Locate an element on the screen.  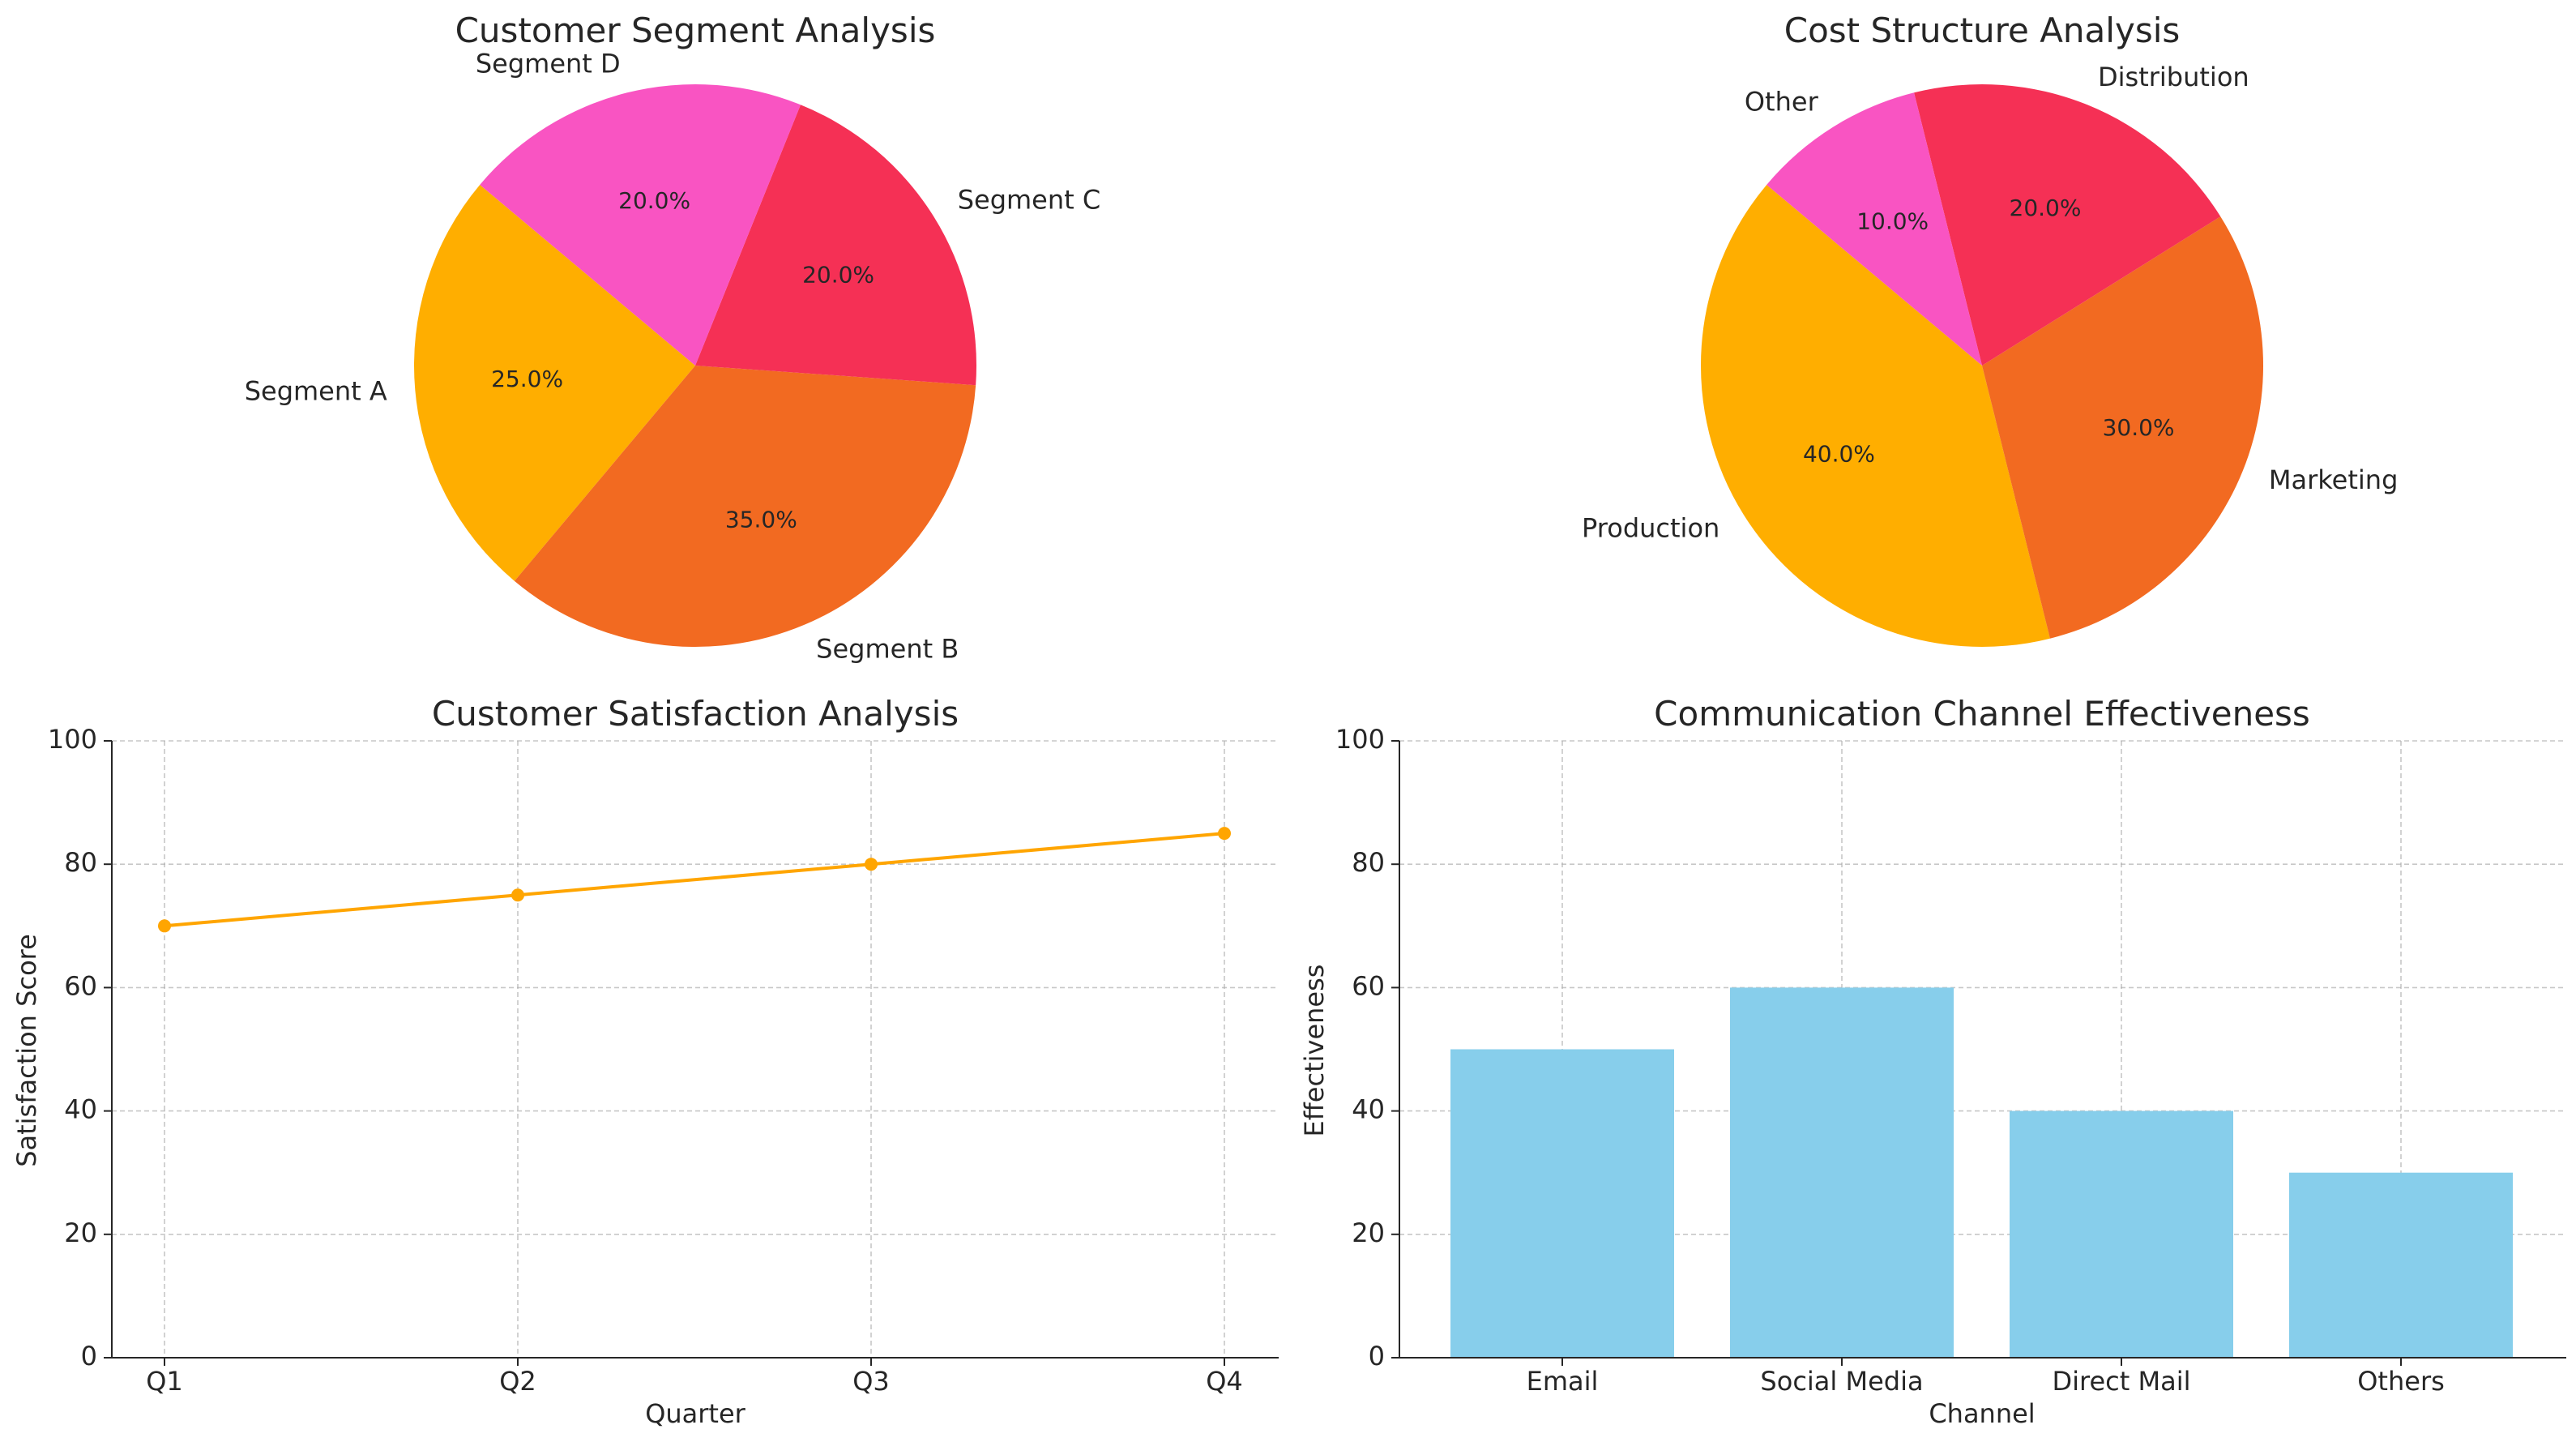
channel-ylabel: Effectiveness is located at coordinates (1314, 1051).